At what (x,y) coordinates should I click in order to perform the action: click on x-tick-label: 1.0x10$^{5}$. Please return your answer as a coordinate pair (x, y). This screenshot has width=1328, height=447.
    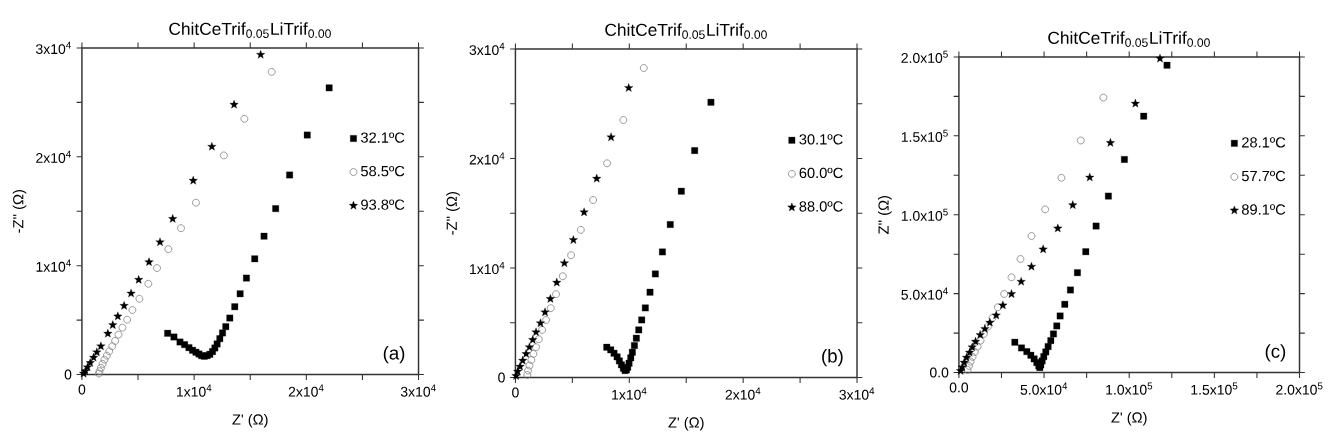
    Looking at the image, I should click on (1129, 388).